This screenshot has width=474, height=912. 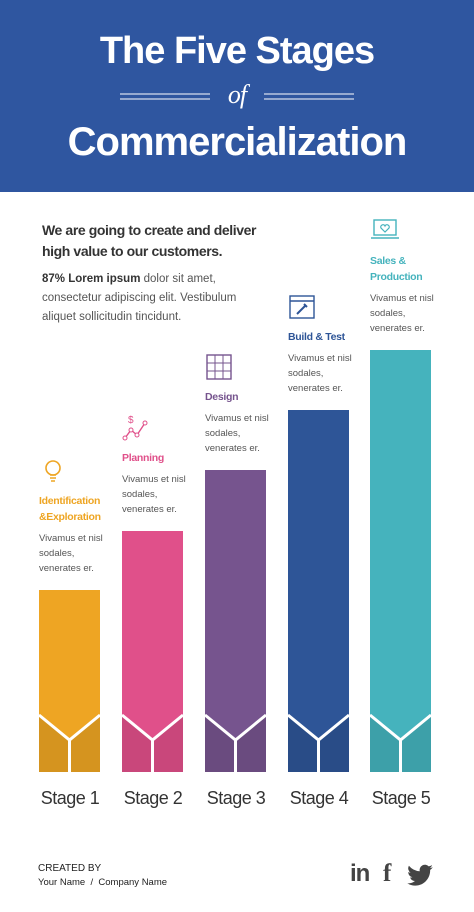 I want to click on created-by: CREATED BY, so click(x=70, y=868).